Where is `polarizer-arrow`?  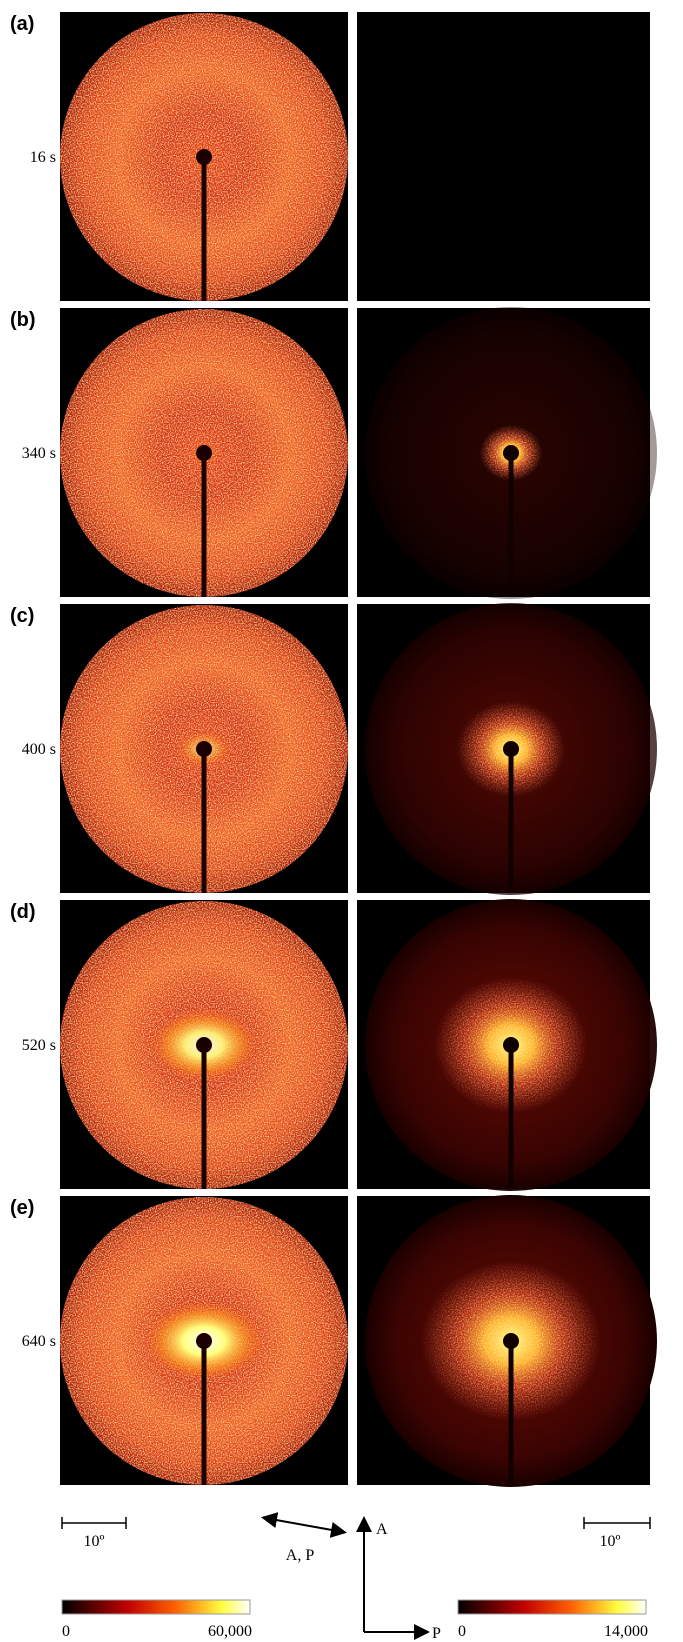 polarizer-arrow is located at coordinates (304, 1525).